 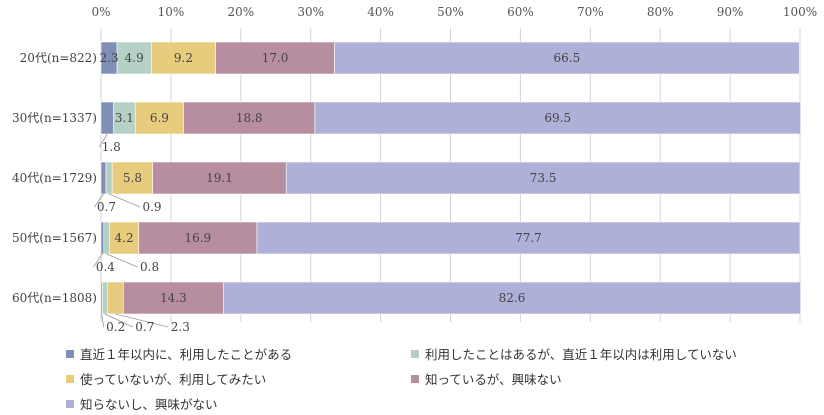 I want to click on x-tick-label: 30%, so click(x=310, y=12).